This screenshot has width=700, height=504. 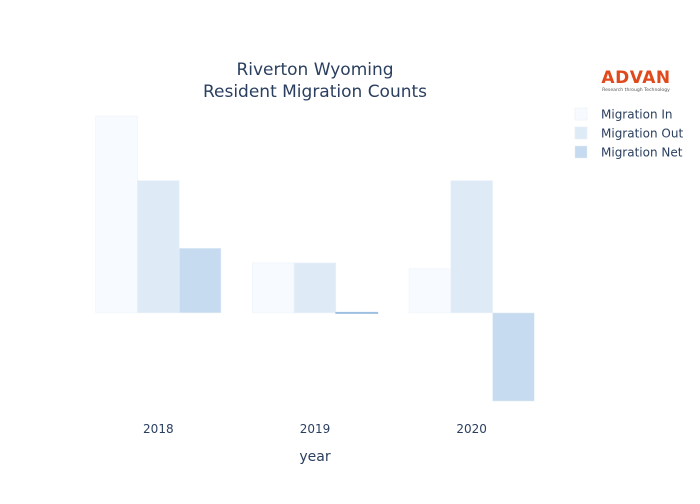 What do you see at coordinates (642, 134) in the screenshot?
I see `legend-label-migration-out: Migration Out` at bounding box center [642, 134].